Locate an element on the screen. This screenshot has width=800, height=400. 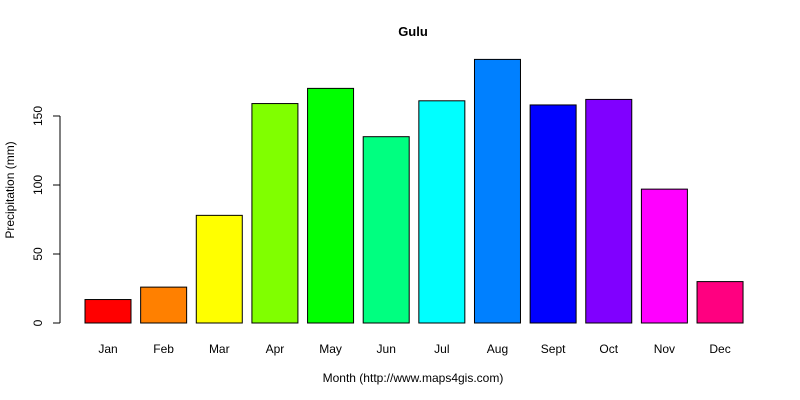
chart-title: Gulu is located at coordinates (413, 31).